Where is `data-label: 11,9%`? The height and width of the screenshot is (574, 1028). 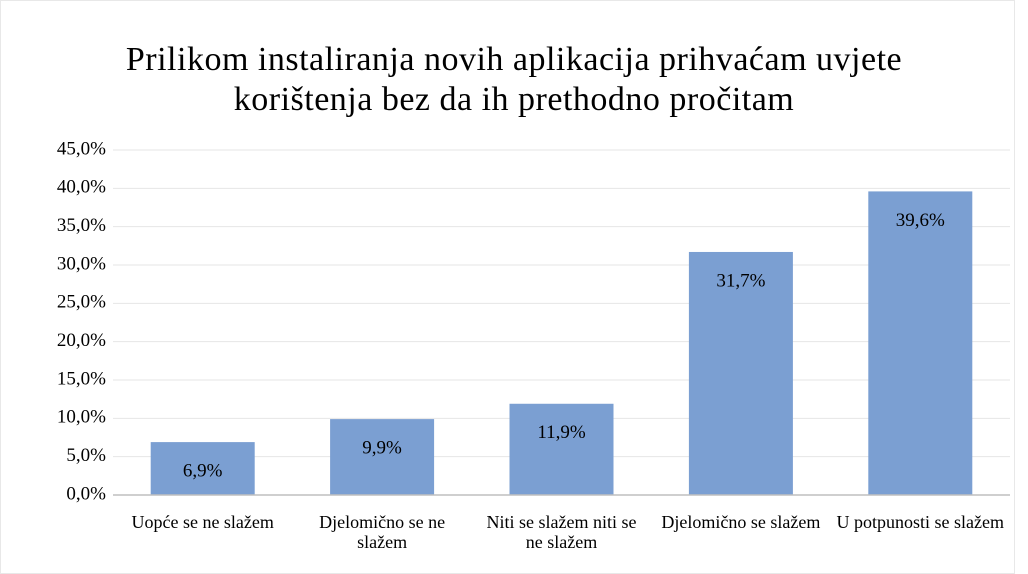 data-label: 11,9% is located at coordinates (561, 432).